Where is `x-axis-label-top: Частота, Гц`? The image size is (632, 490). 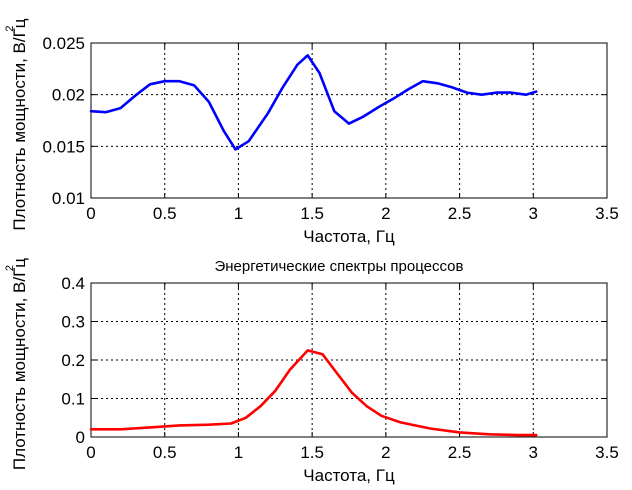 x-axis-label-top: Частота, Гц is located at coordinates (349, 236).